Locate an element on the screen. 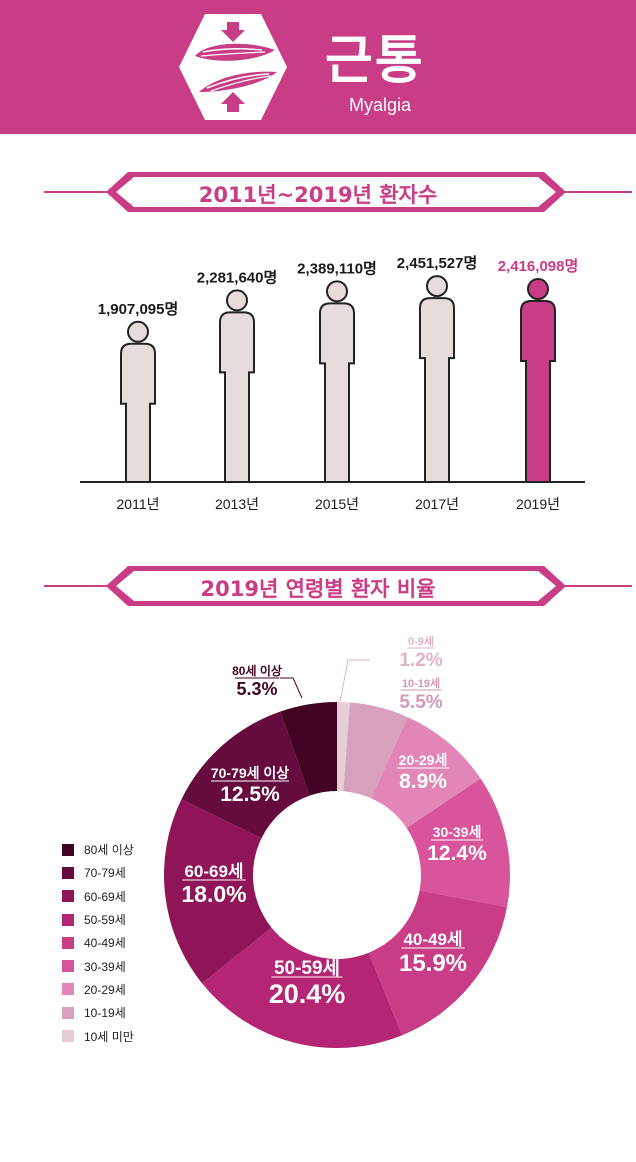 Image resolution: width=636 pixels, height=1162 pixels. slice-value: 5.5% is located at coordinates (420, 702).